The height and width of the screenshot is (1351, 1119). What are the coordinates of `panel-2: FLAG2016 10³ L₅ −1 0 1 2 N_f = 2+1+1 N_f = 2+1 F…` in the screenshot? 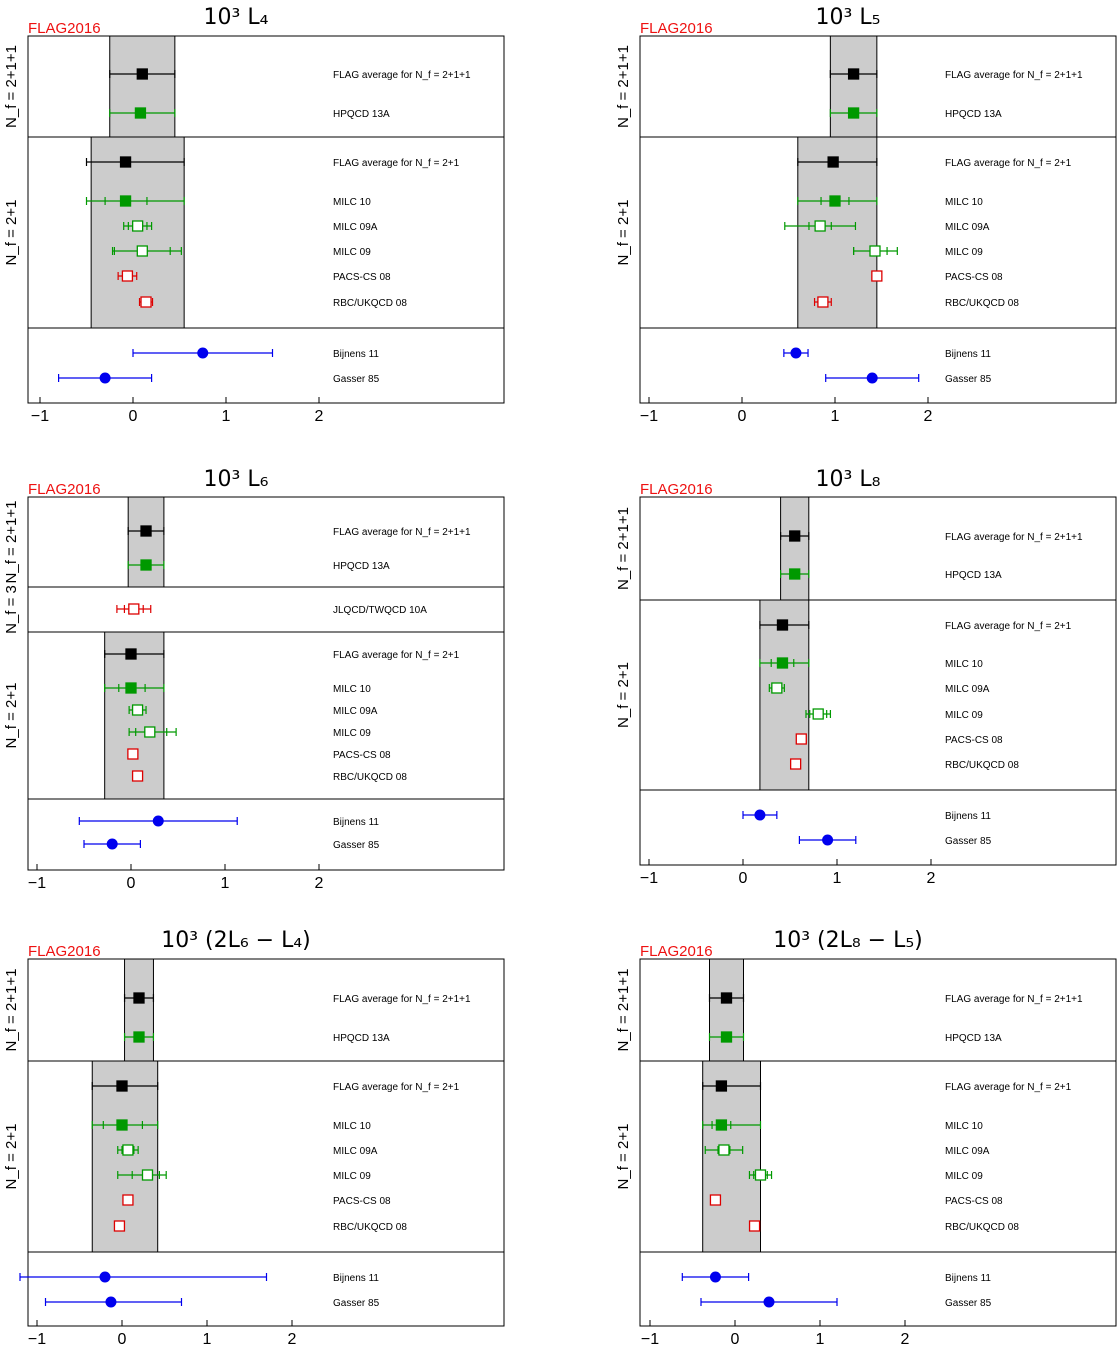 It's located at (866, 215).